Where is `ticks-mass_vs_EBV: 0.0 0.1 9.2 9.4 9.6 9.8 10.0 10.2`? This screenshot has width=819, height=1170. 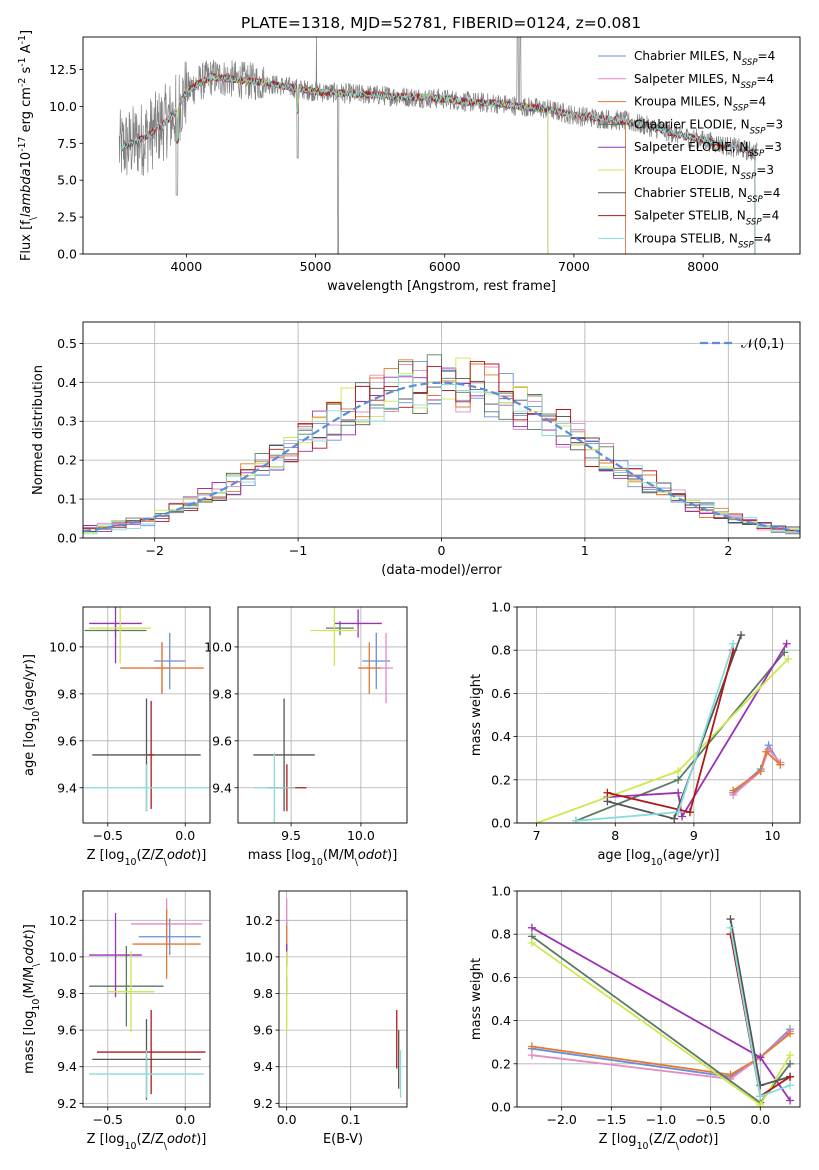 ticks-mass_vs_EBV: 0.0 0.1 9.2 9.4 9.6 9.8 10.0 10.2 is located at coordinates (302, 1020).